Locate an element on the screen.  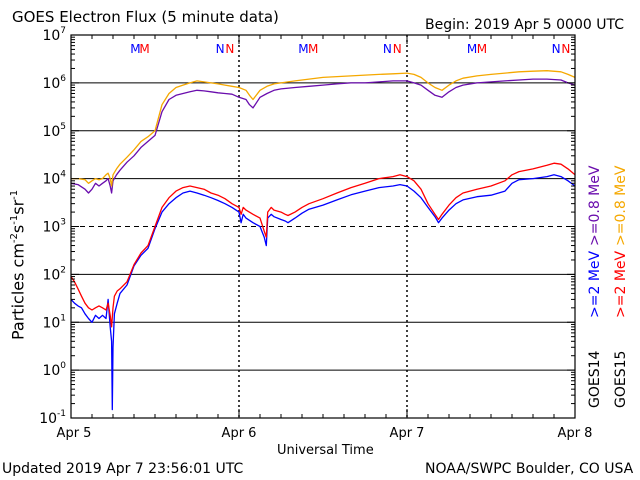
legend-2mev-goes15: >=2 MeV is located at coordinates (621, 284).